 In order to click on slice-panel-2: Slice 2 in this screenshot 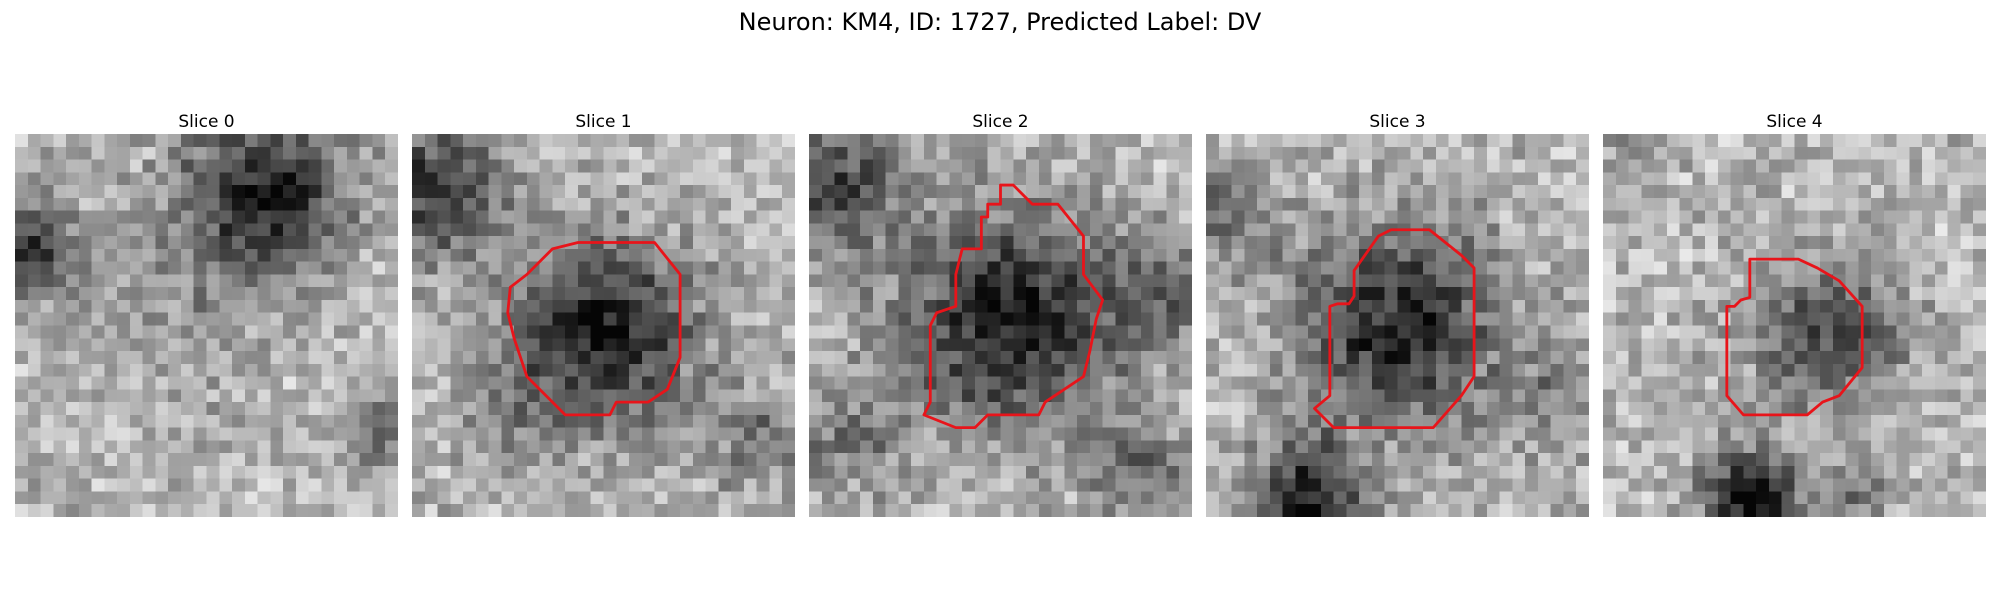, I will do `click(1000, 313)`.